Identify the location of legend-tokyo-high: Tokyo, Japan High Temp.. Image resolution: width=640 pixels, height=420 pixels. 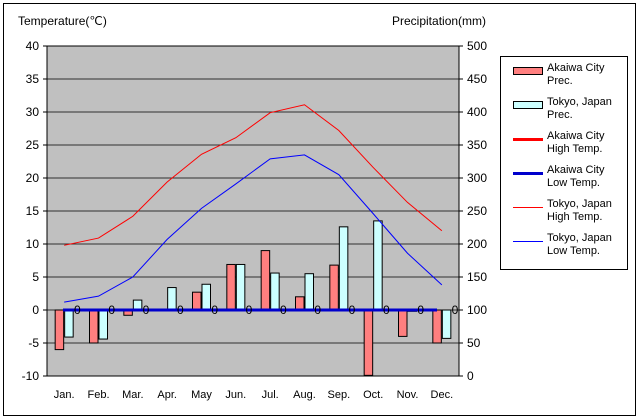
(567, 213).